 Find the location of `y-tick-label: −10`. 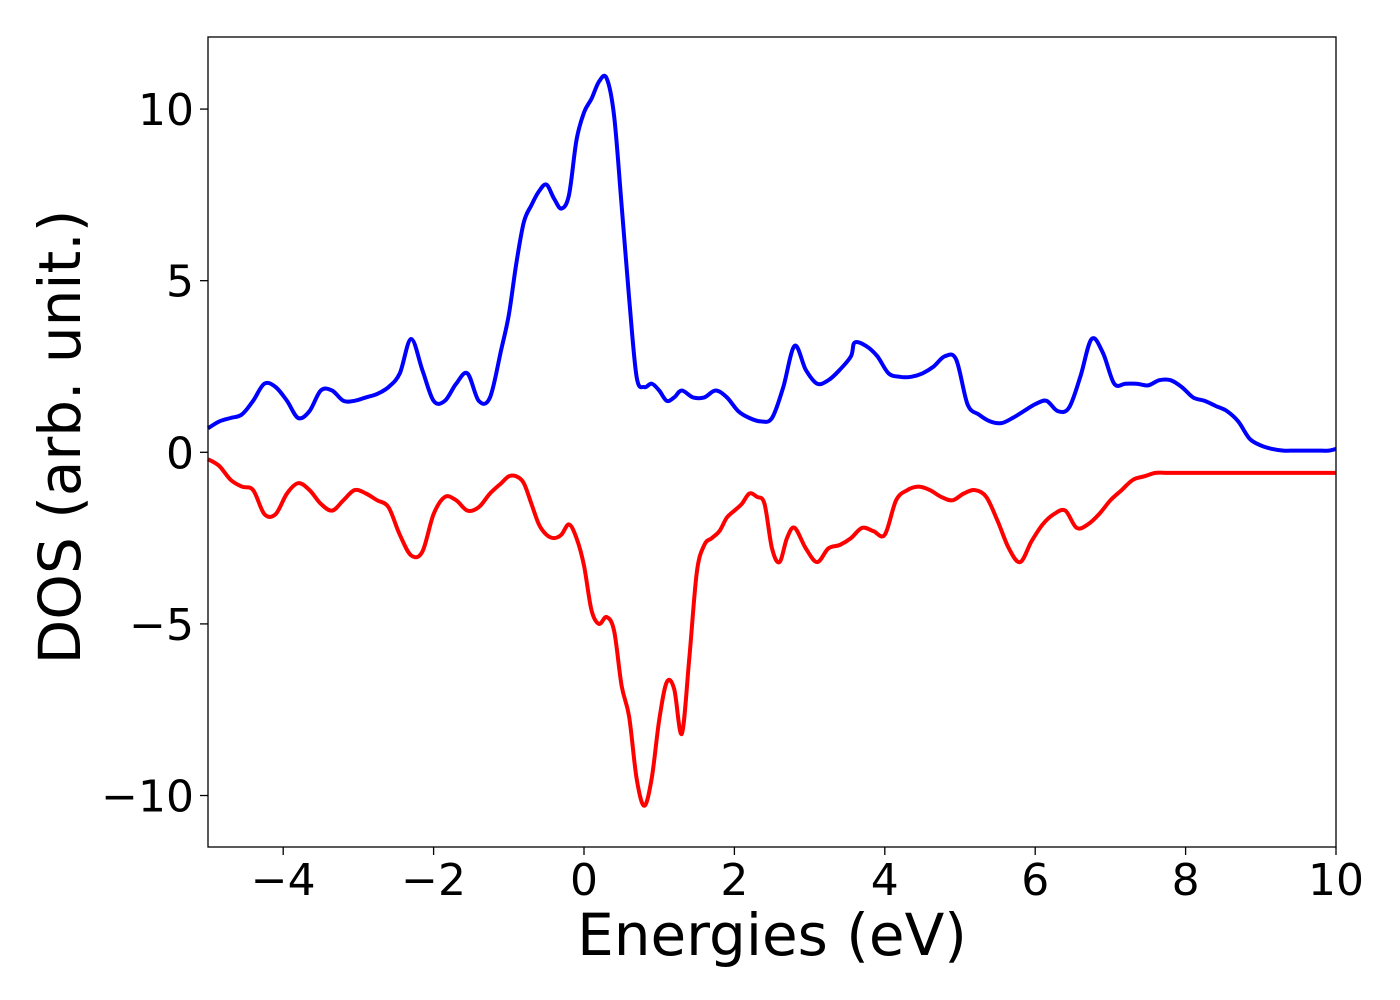

y-tick-label: −10 is located at coordinates (147, 797).